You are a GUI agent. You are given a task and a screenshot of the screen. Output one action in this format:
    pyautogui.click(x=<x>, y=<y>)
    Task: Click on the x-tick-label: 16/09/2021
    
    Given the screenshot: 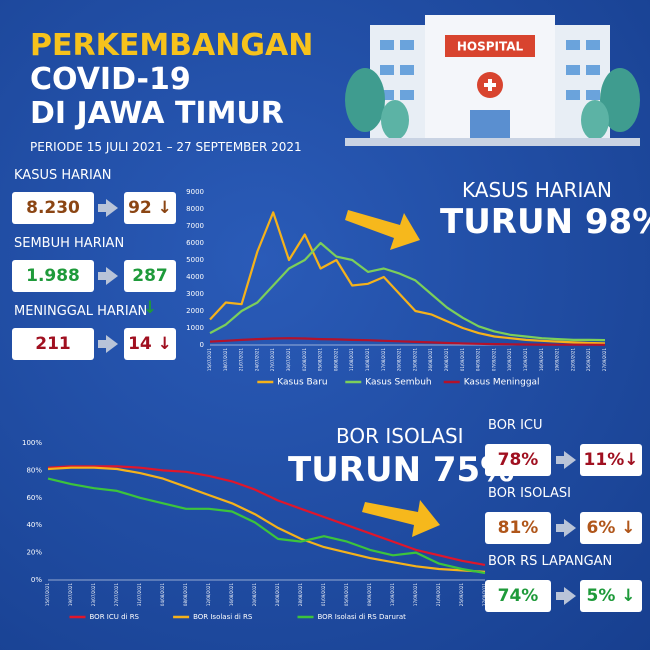 What is the action you would take?
    pyautogui.click(x=541, y=360)
    